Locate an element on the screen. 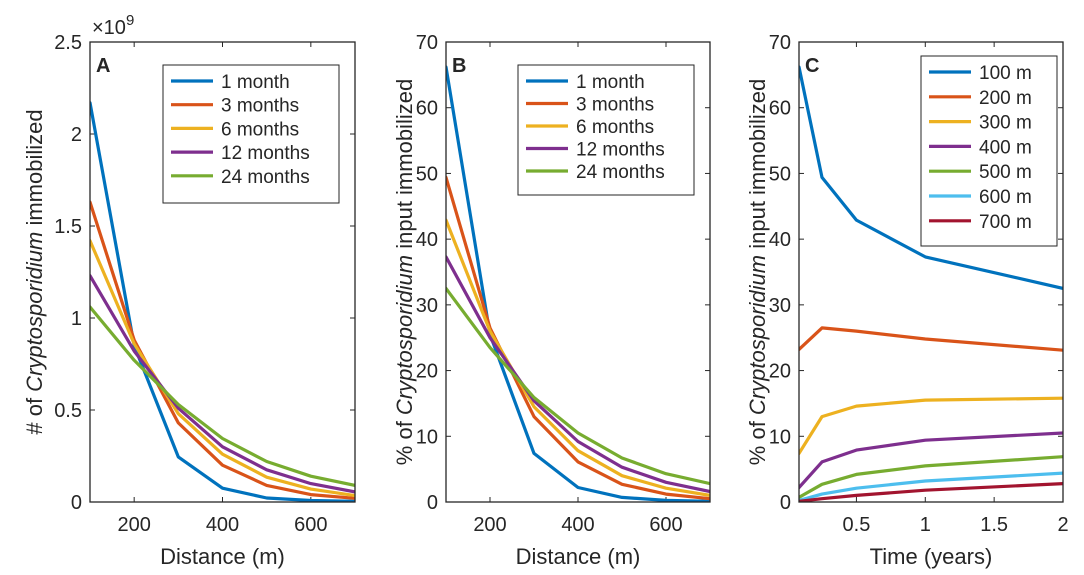  panel-label: B is located at coordinates (459, 66).